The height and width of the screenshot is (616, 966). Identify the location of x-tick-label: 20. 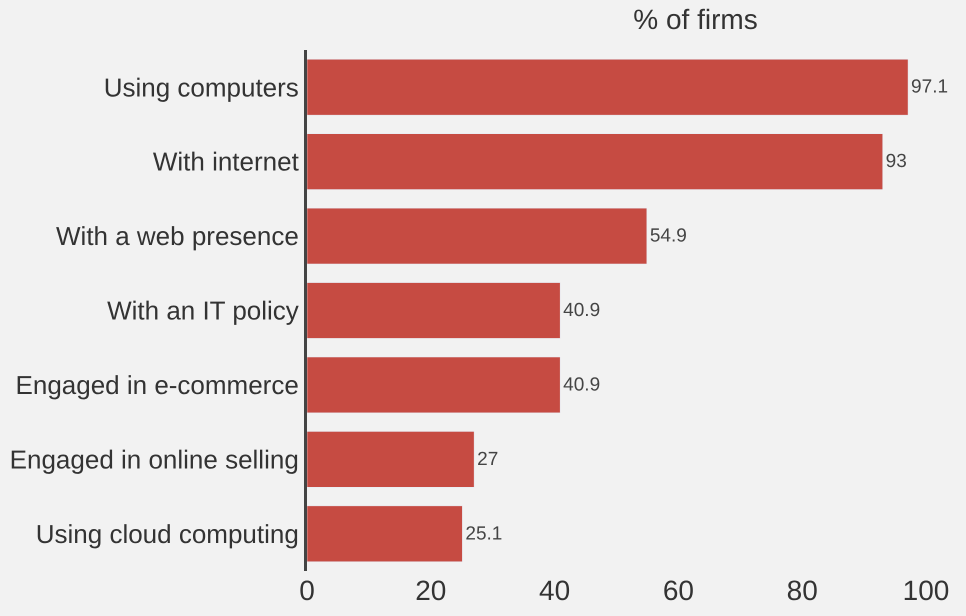
(430, 590).